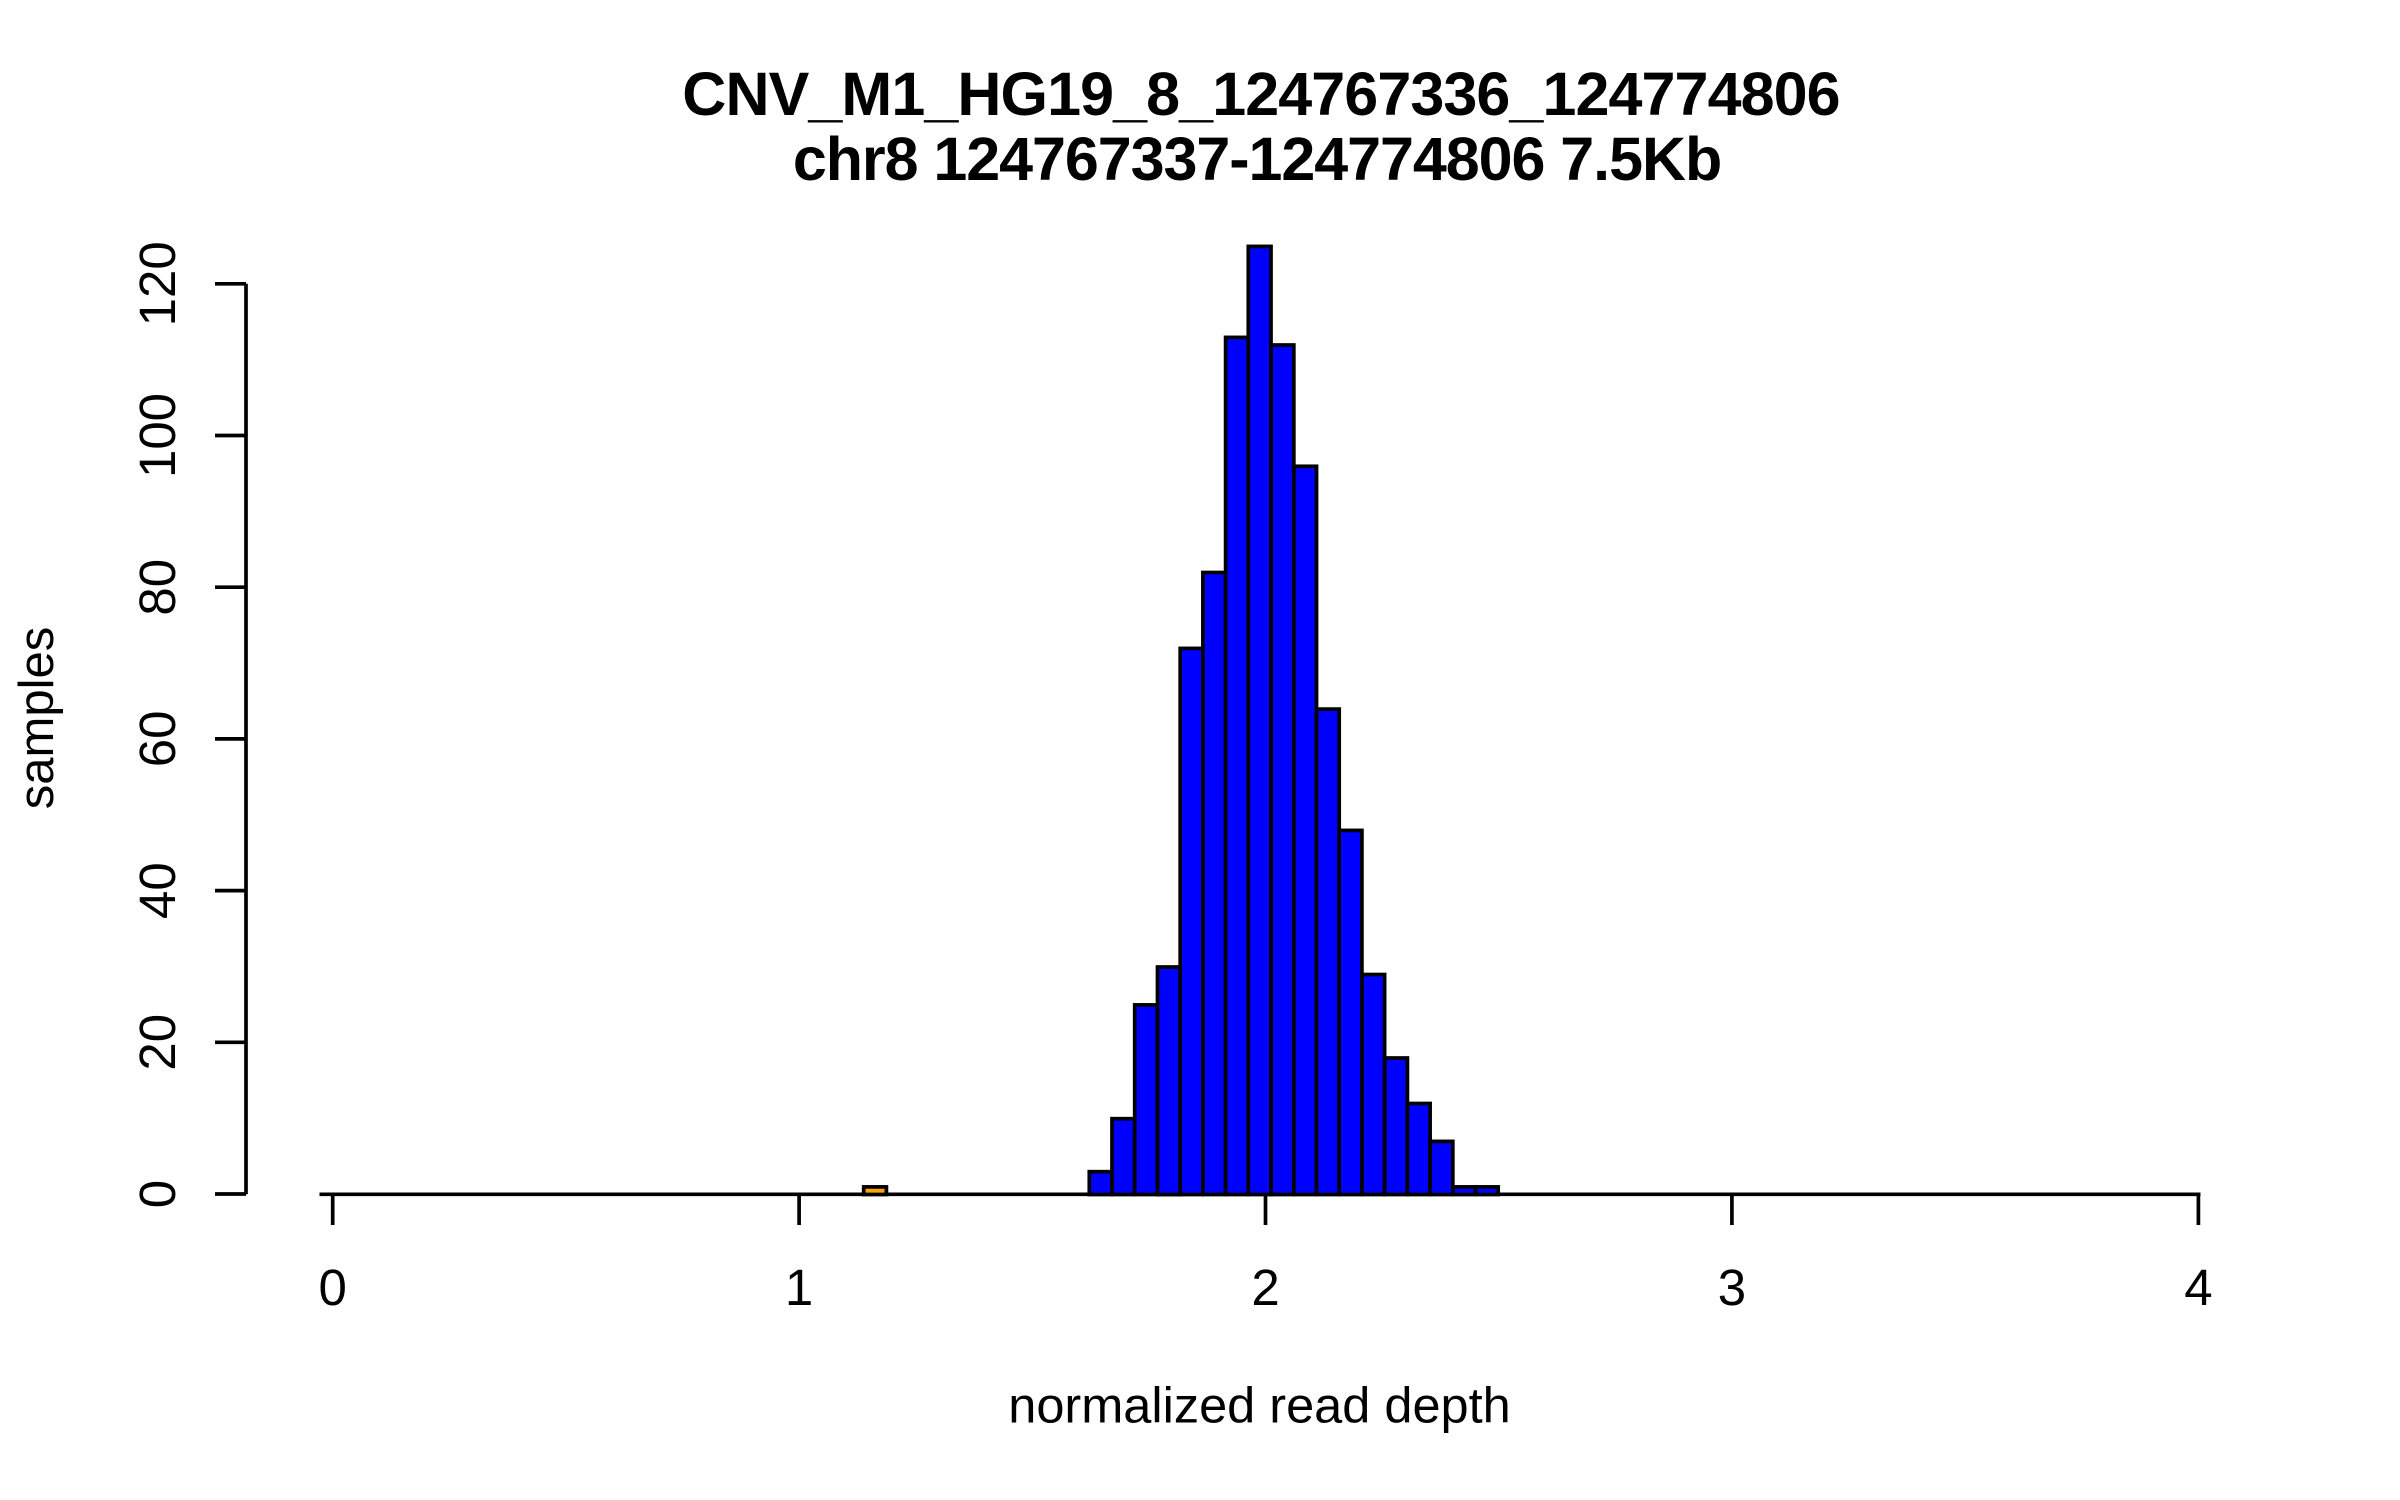 The height and width of the screenshot is (1500, 2400). I want to click on svg-text: 60, so click(157, 739).